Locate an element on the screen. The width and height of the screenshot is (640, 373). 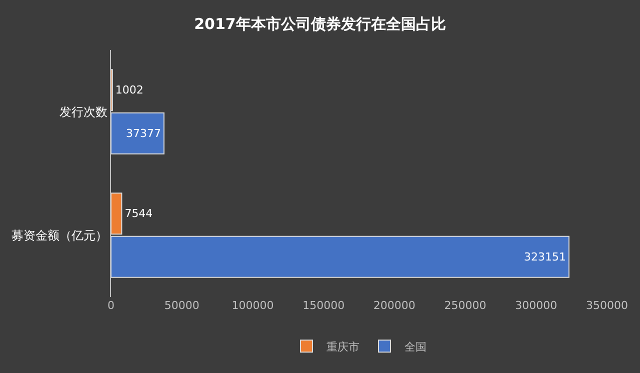
y-tick-label: 发行次数 is located at coordinates (84, 111).